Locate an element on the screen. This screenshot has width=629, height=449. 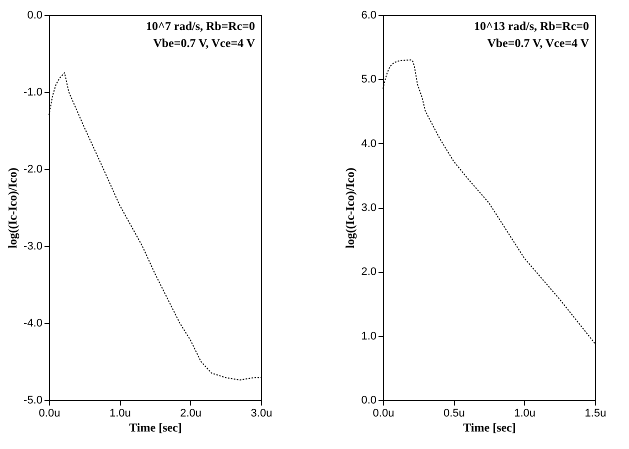
y-tick-label: -1.0 is located at coordinates (33, 92).